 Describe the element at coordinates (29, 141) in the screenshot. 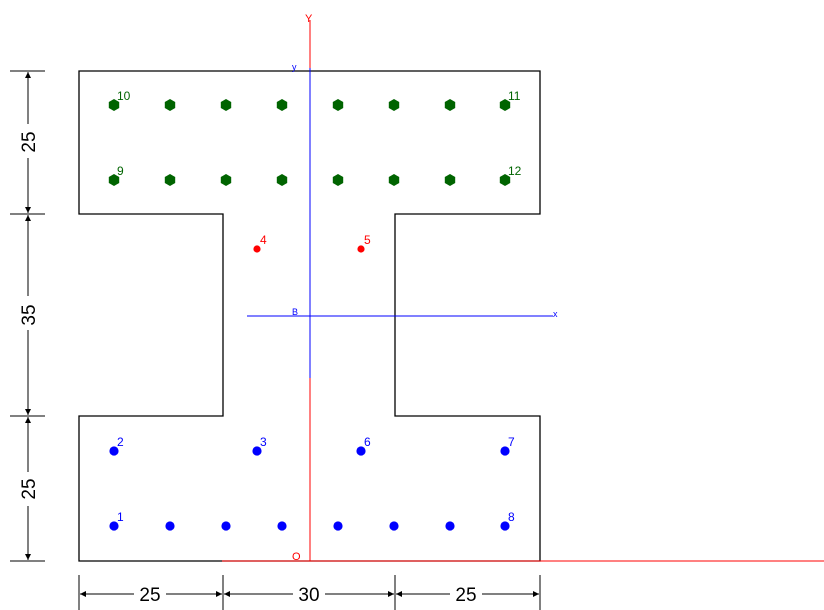

I see `dim-top-flange: 25` at that location.